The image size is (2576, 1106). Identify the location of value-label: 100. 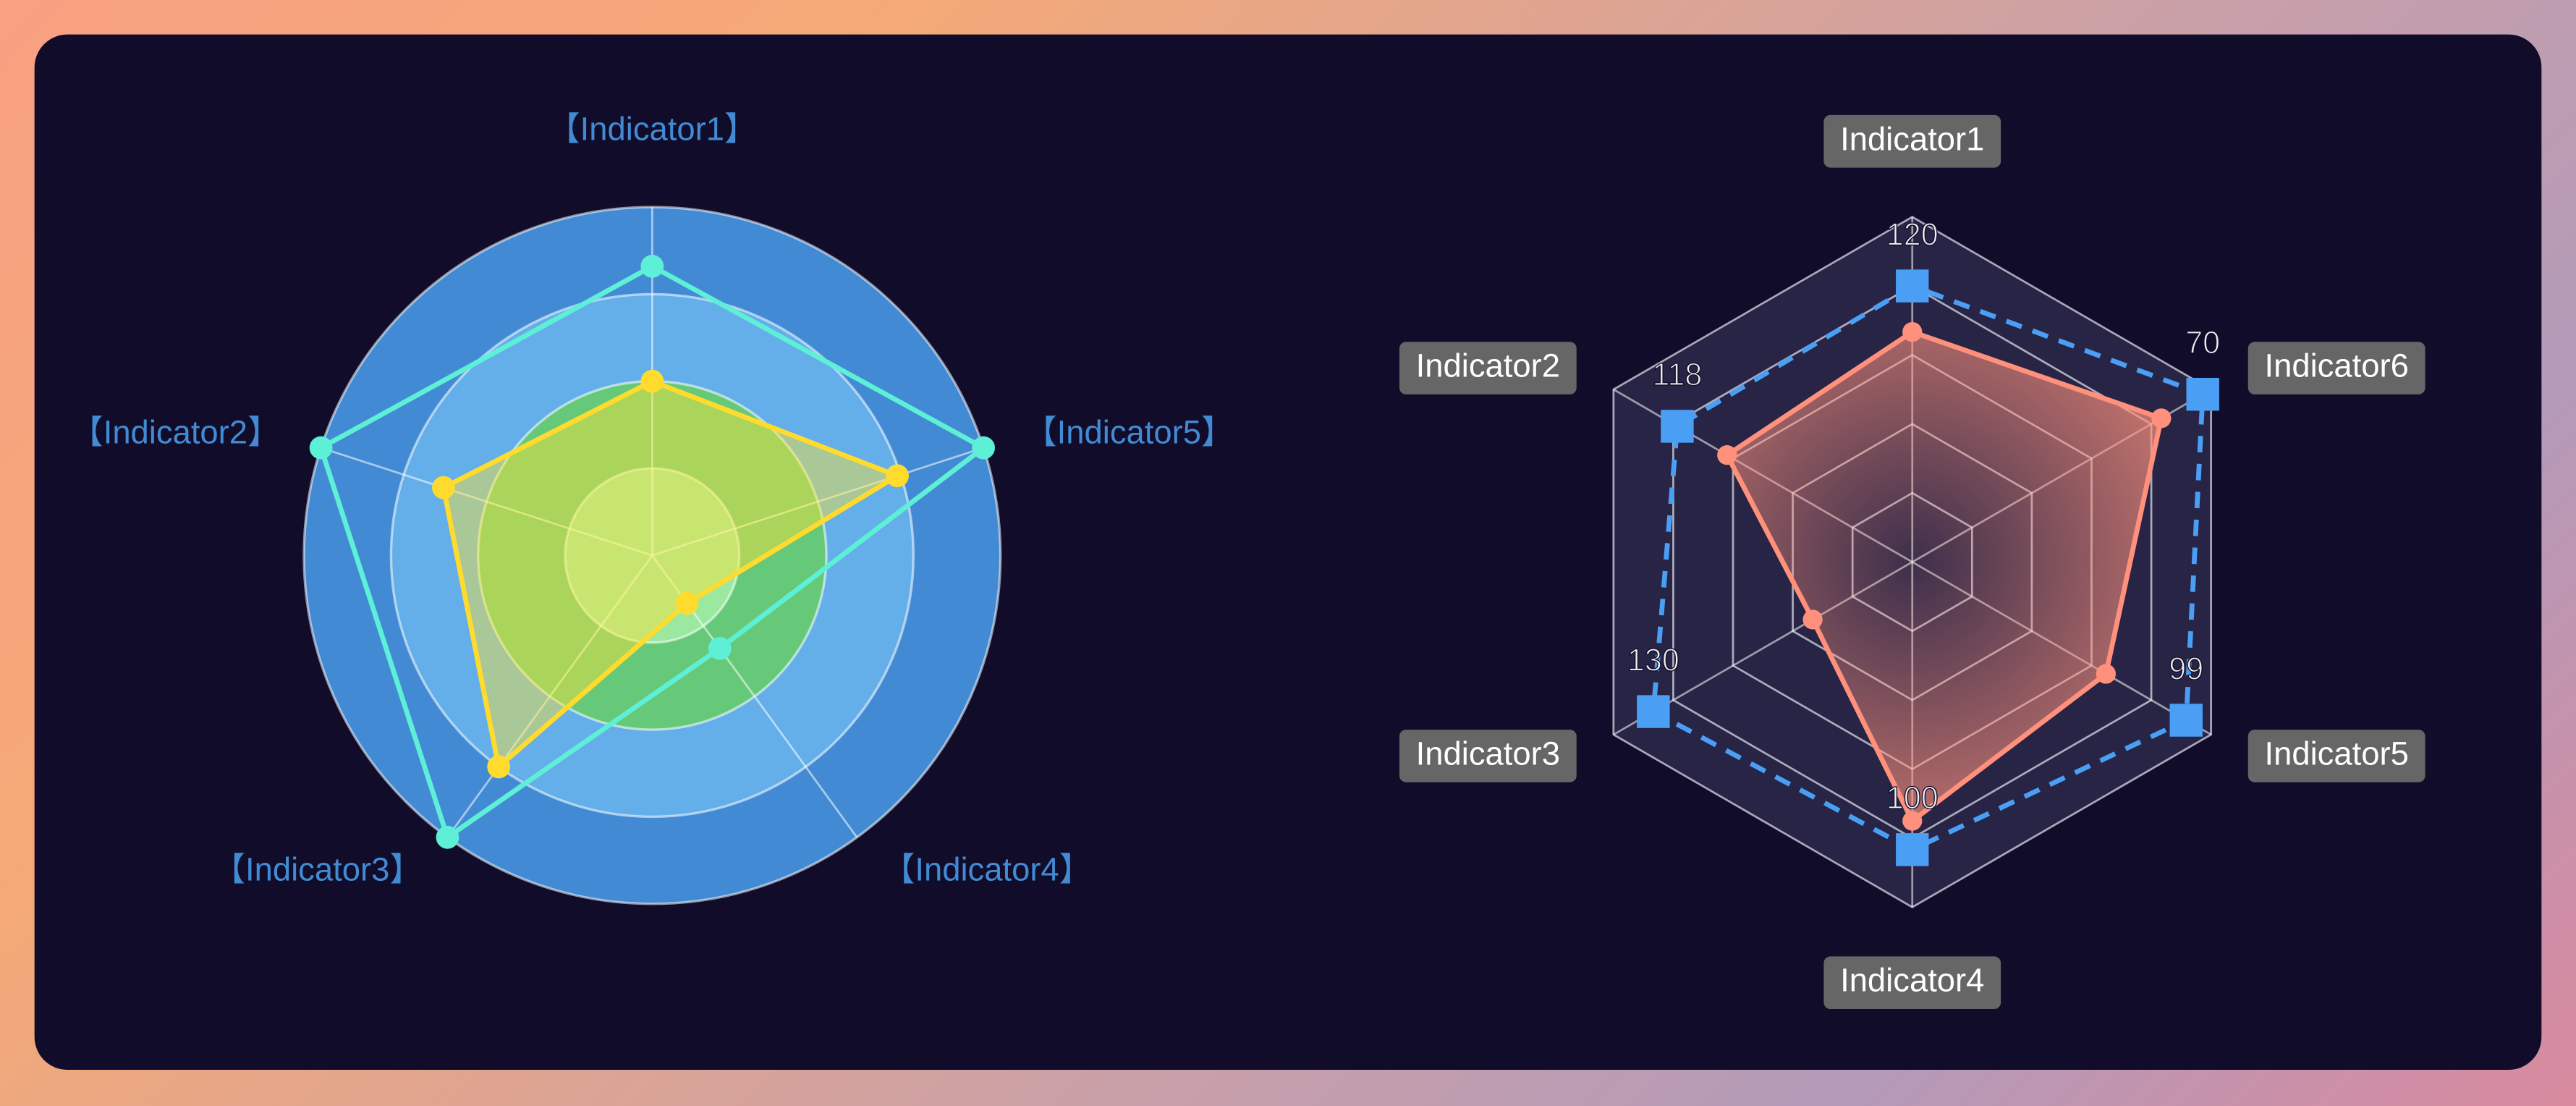
(1913, 799).